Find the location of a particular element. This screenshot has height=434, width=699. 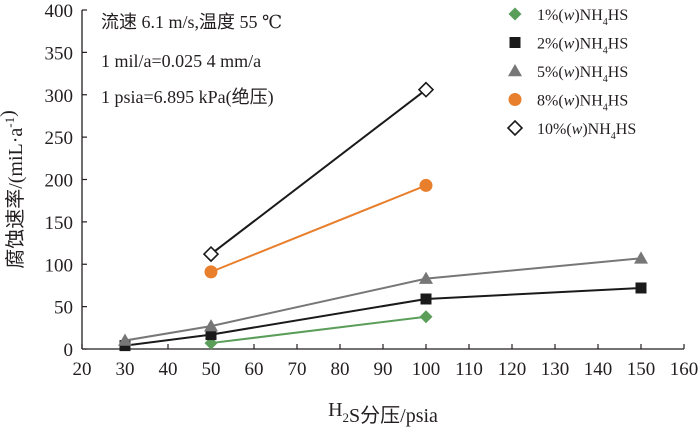

x-tick-label: 160 is located at coordinates (684, 369).